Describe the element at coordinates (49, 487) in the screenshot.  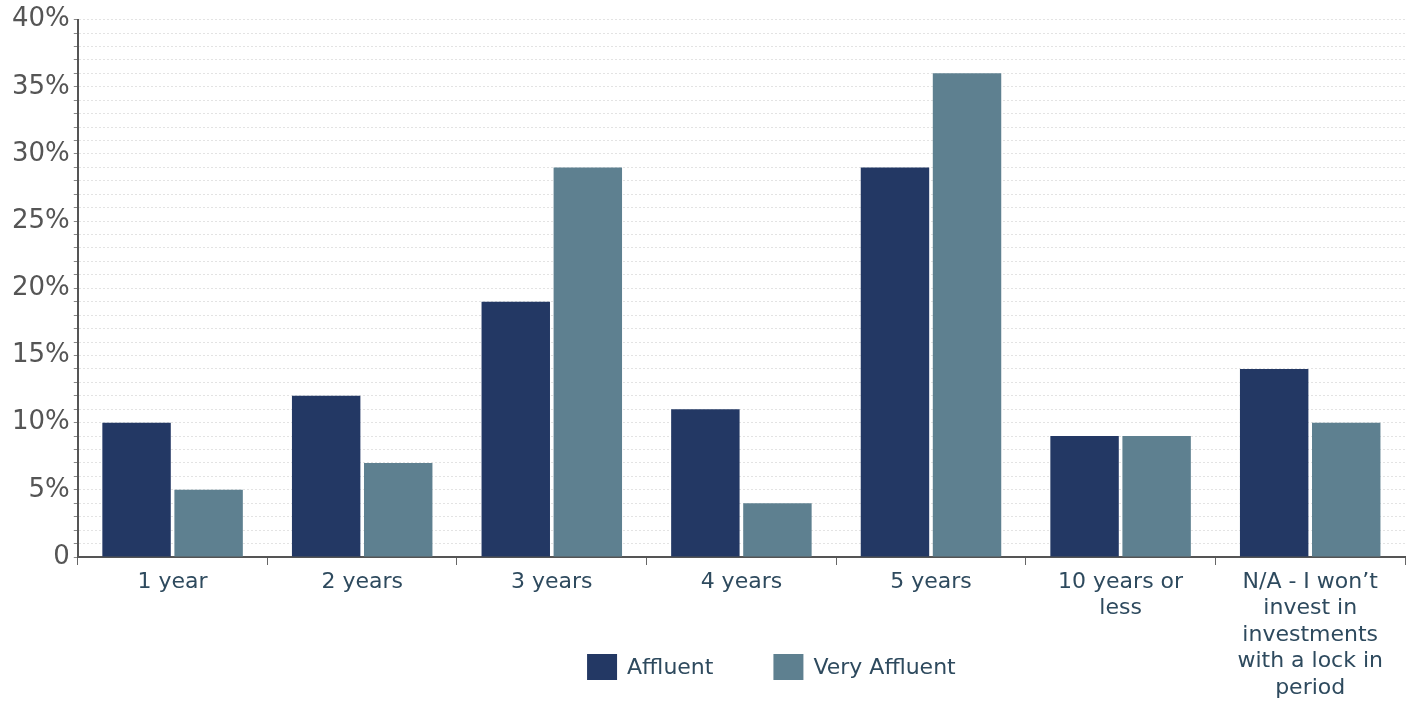
I see `y-tick-label: 5%` at that location.